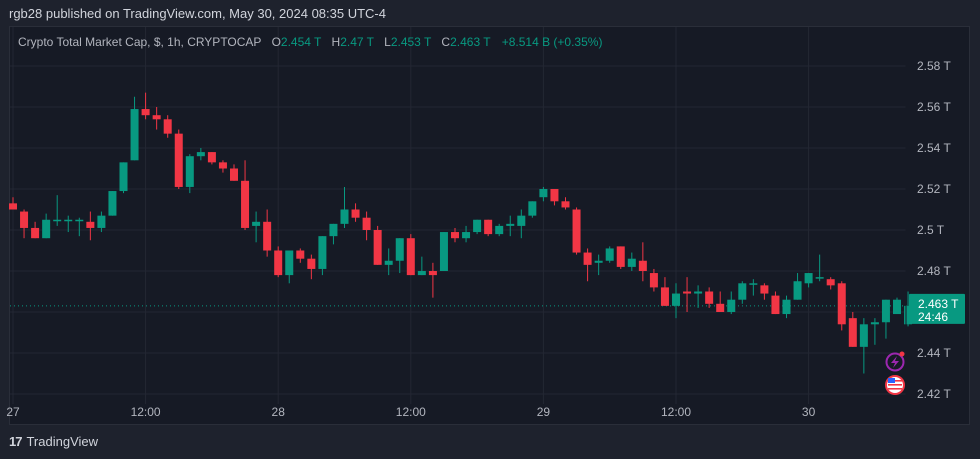  Describe the element at coordinates (933, 317) in the screenshot. I see `svg-text: 24:46` at that location.